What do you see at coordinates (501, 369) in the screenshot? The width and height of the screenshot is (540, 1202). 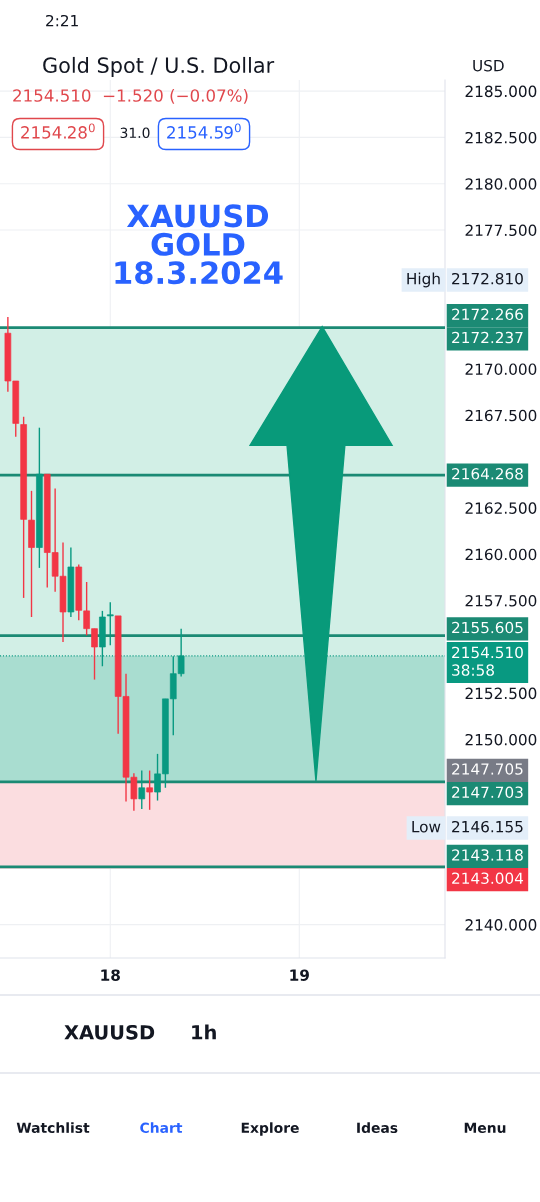 I see `y-tick-label: 2170.000` at bounding box center [501, 369].